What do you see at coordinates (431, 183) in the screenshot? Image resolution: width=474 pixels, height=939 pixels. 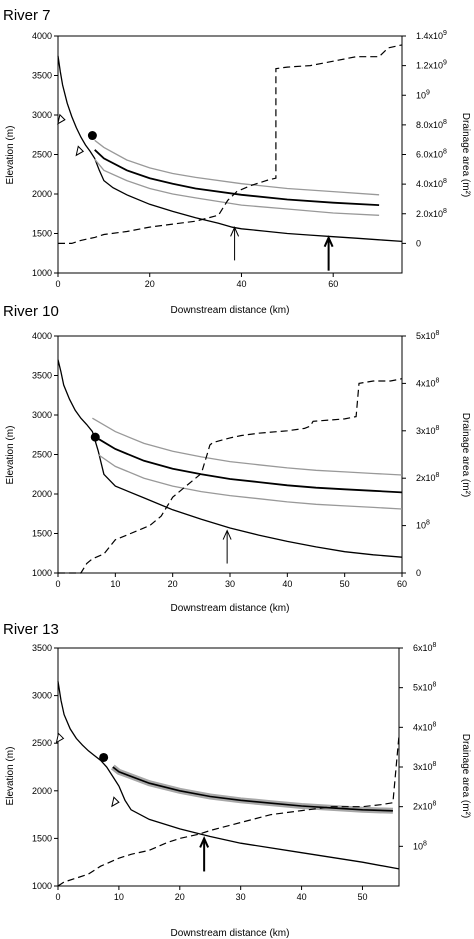 I see `y2-tick-label: 4.0x10⁸` at bounding box center [431, 183].